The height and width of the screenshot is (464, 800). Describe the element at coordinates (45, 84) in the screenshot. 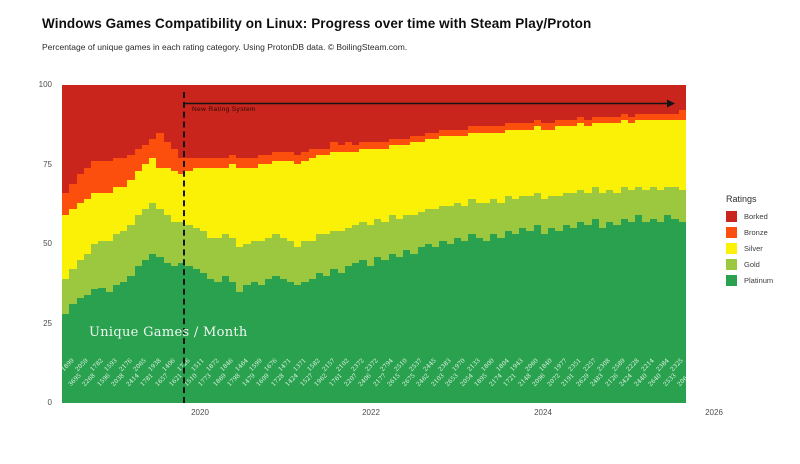

I see `y-tick-label: 100` at that location.